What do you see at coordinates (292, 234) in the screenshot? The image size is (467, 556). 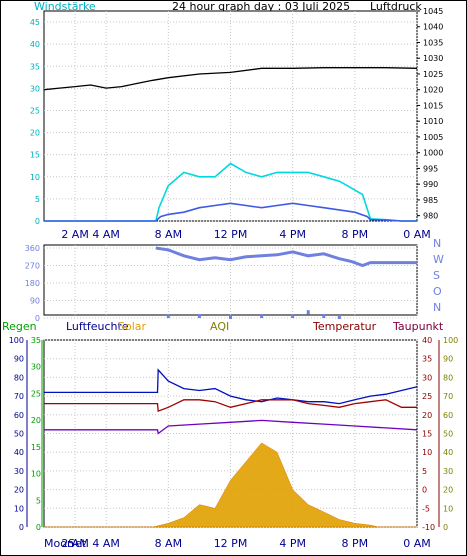 I see `panel1-xtick-label: 4 PM` at bounding box center [292, 234].